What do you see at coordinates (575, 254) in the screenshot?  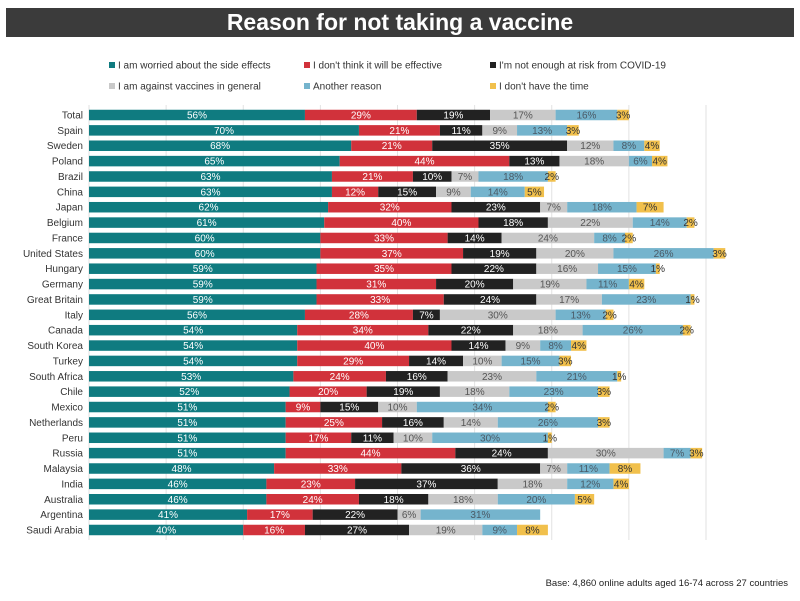 I see `data-label: 20%` at bounding box center [575, 254].